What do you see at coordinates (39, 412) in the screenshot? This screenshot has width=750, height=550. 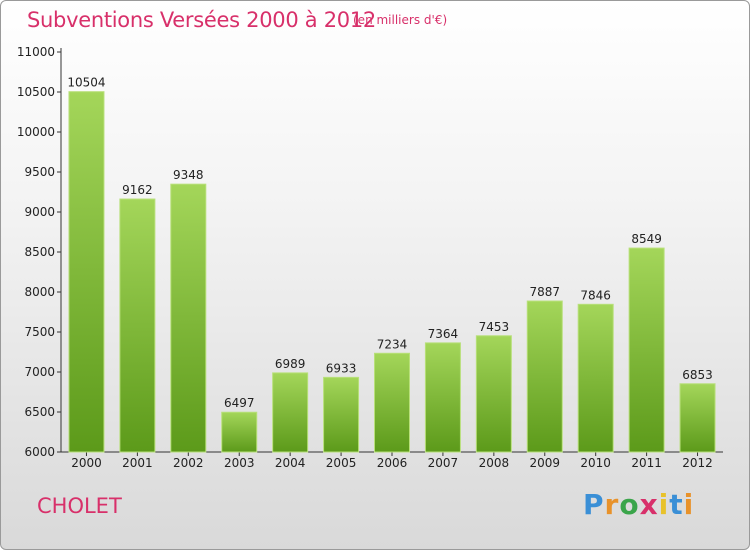 I see `y-tick-label: 6500` at bounding box center [39, 412].